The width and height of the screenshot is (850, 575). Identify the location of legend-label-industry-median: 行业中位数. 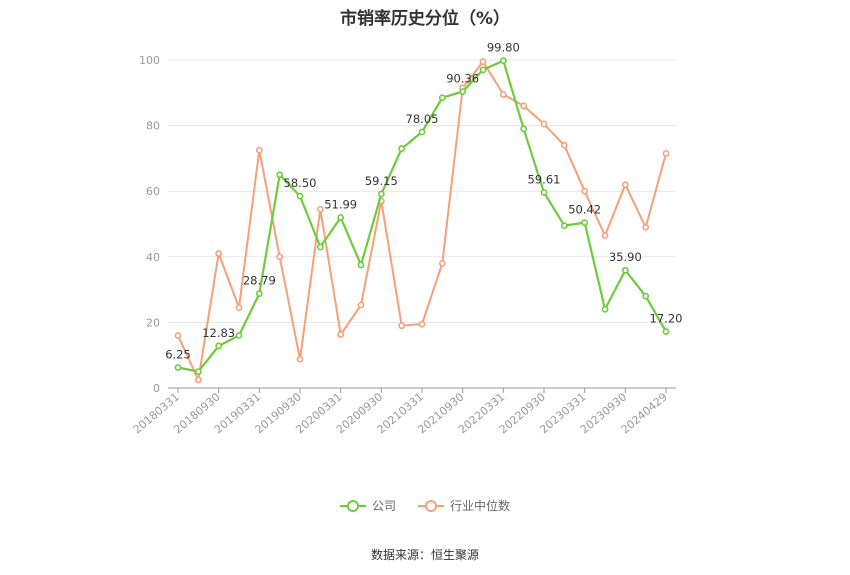
(480, 506).